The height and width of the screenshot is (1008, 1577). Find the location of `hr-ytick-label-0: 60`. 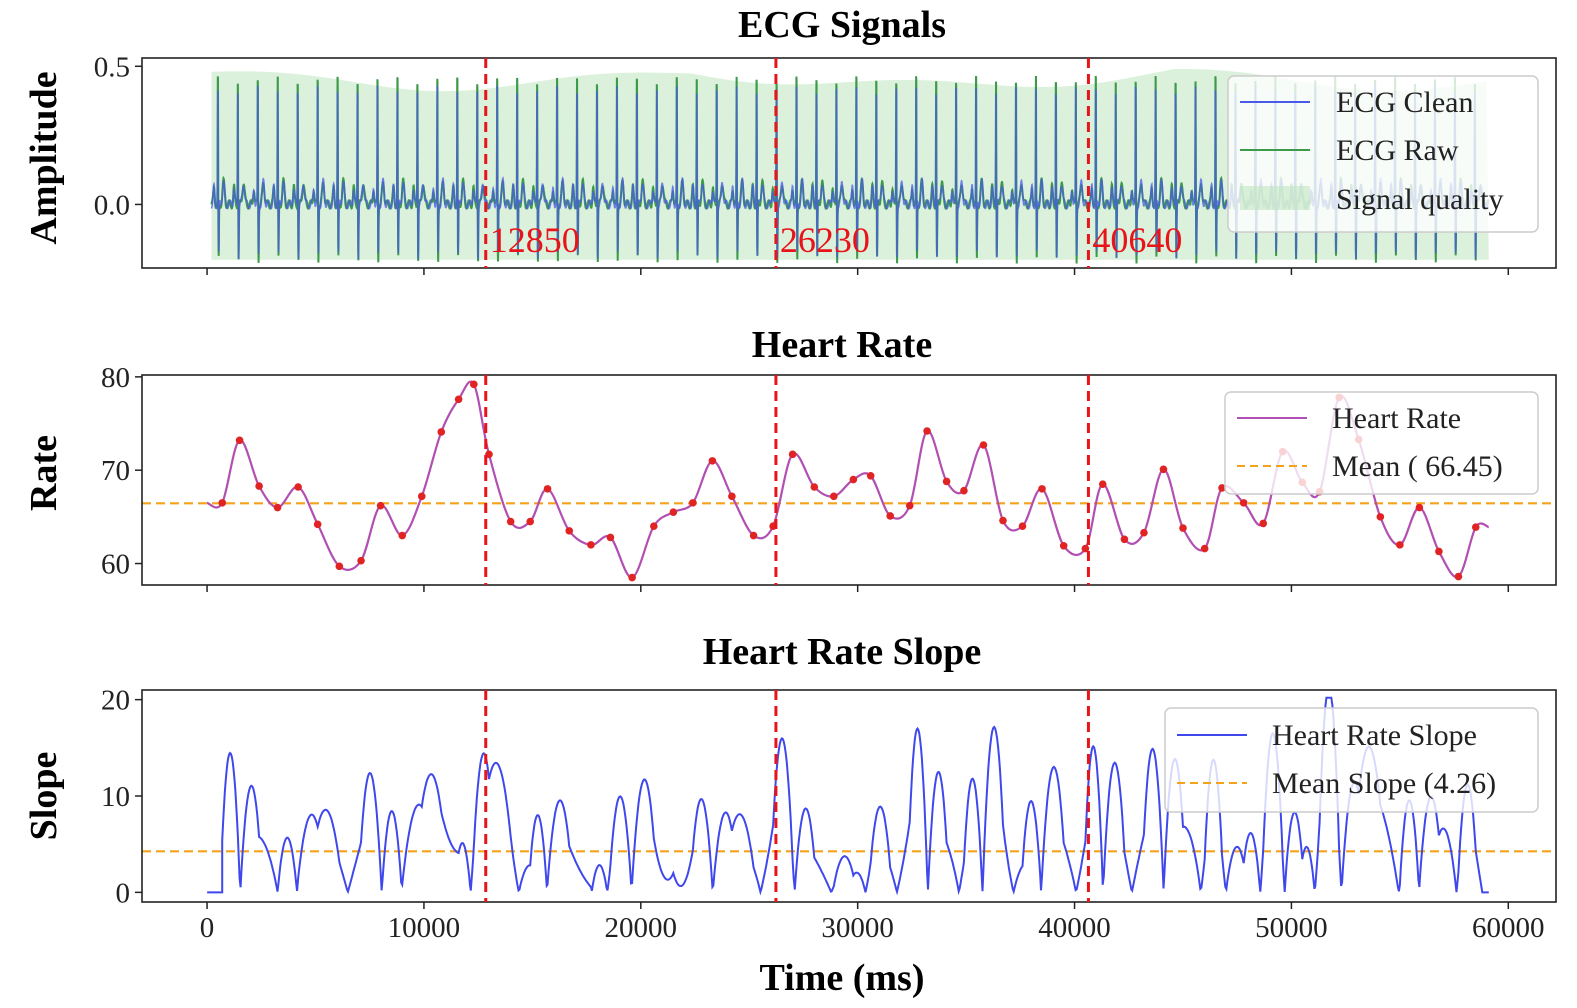

hr-ytick-label-0: 60 is located at coordinates (115, 565).